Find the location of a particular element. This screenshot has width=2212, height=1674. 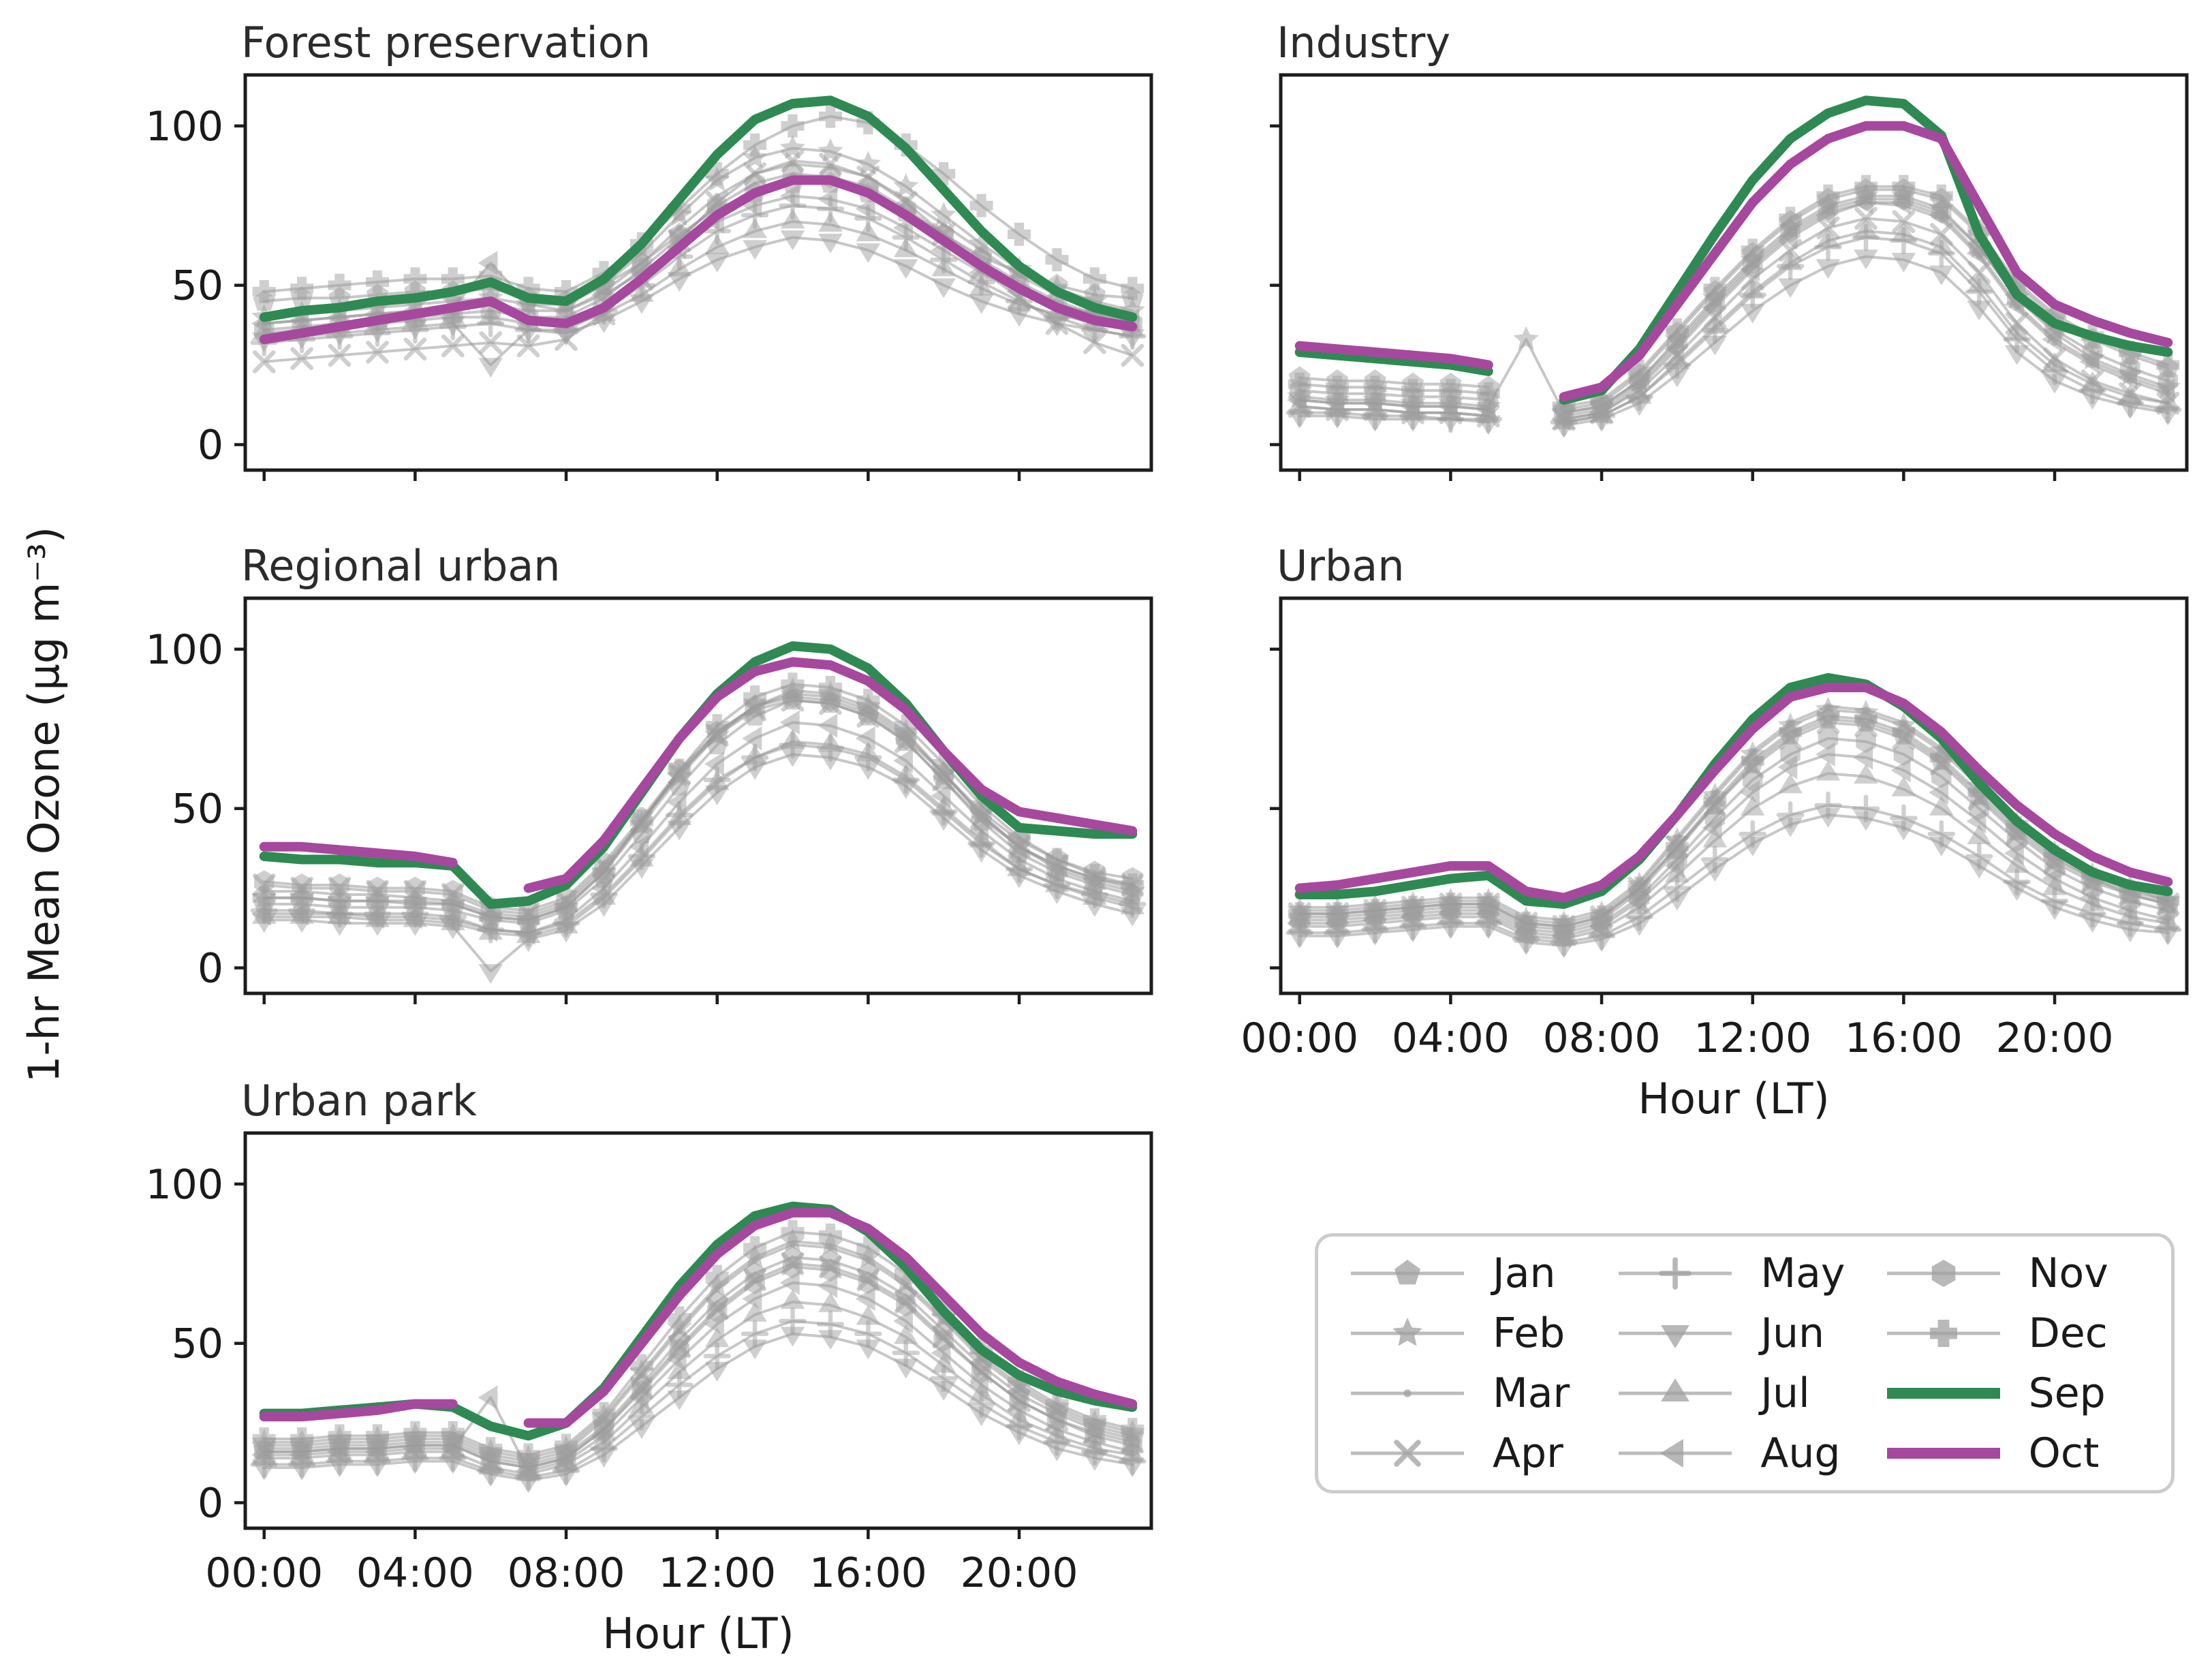

legend-item-label: Nov is located at coordinates (2068, 1273).